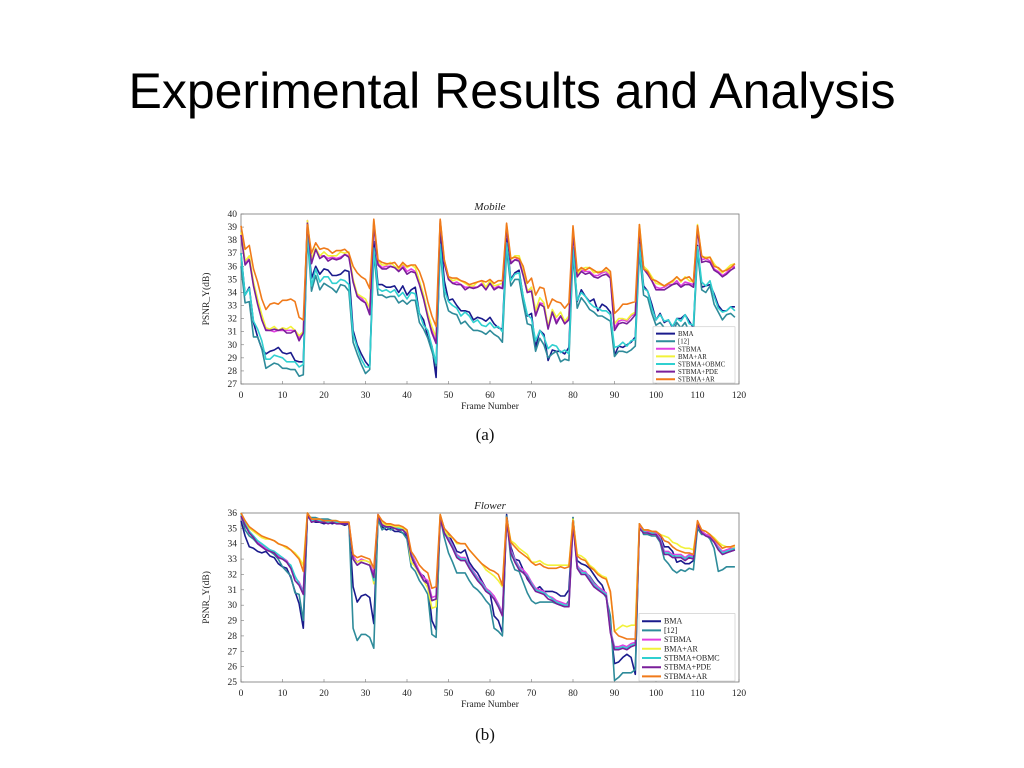 The width and height of the screenshot is (1024, 768). I want to click on chart-caption: (b), so click(485, 734).